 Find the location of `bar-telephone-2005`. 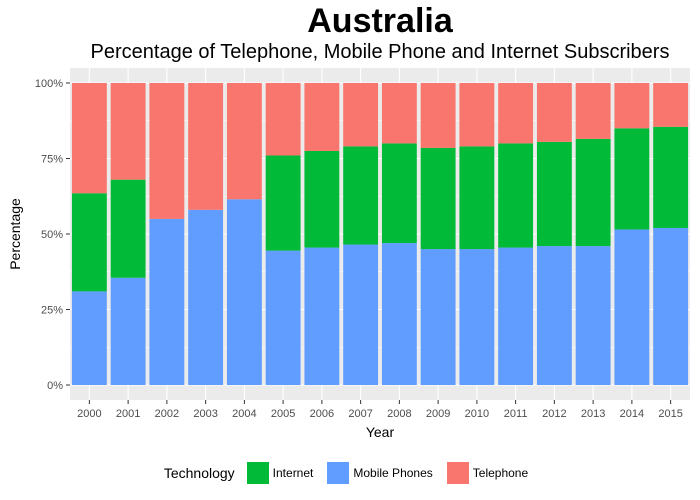

bar-telephone-2005 is located at coordinates (283, 119).